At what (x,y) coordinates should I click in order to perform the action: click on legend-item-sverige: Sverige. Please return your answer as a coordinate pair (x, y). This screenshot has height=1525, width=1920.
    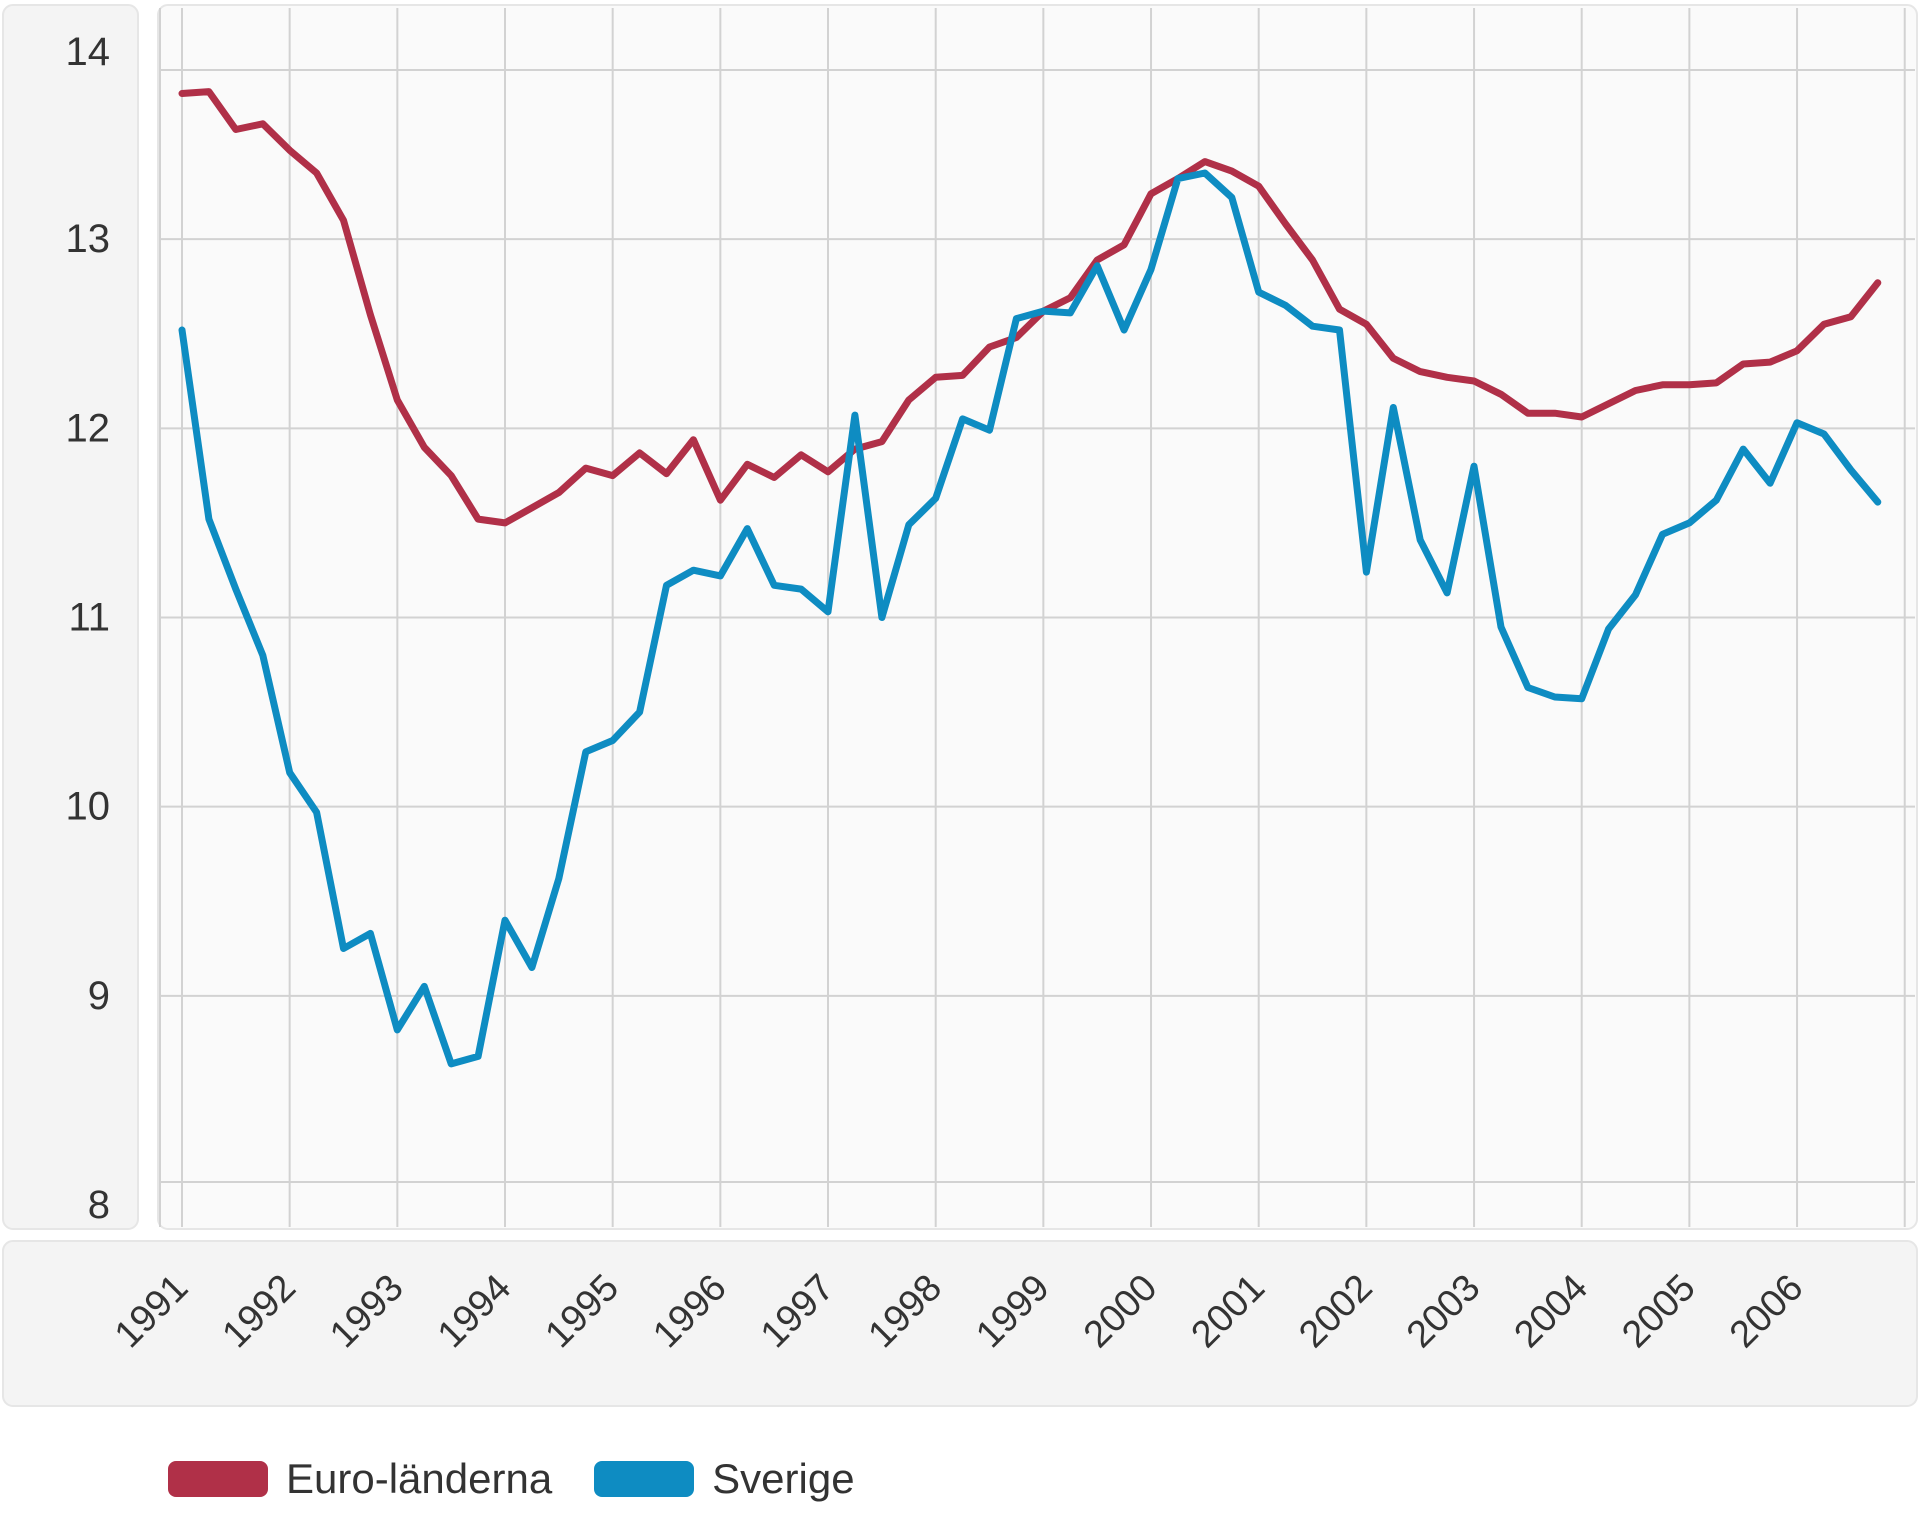
    Looking at the image, I should click on (724, 1479).